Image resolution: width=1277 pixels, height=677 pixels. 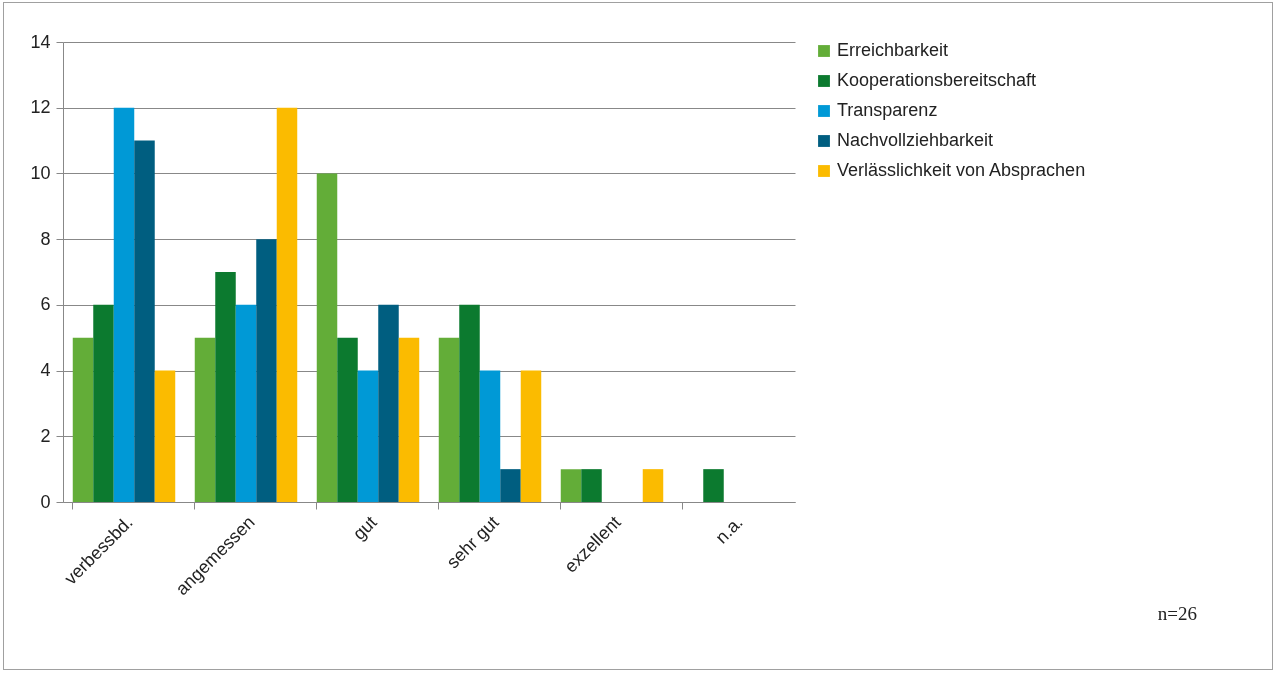 I want to click on y-tick-label: 6, so click(x=45, y=304).